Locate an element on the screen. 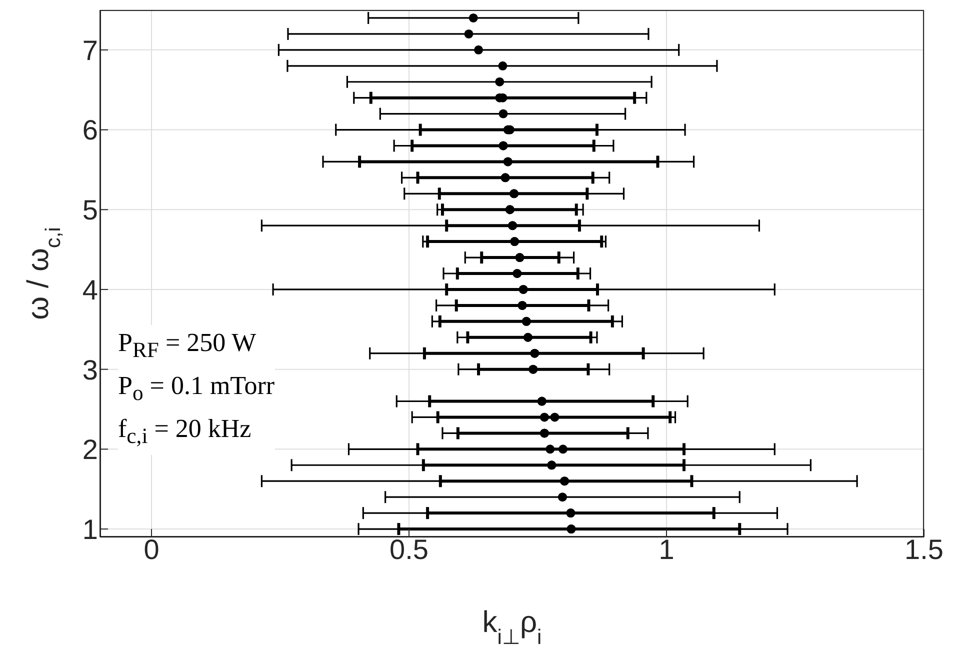 This screenshot has width=953, height=655. x-tick-label: 0.5 is located at coordinates (409, 549).